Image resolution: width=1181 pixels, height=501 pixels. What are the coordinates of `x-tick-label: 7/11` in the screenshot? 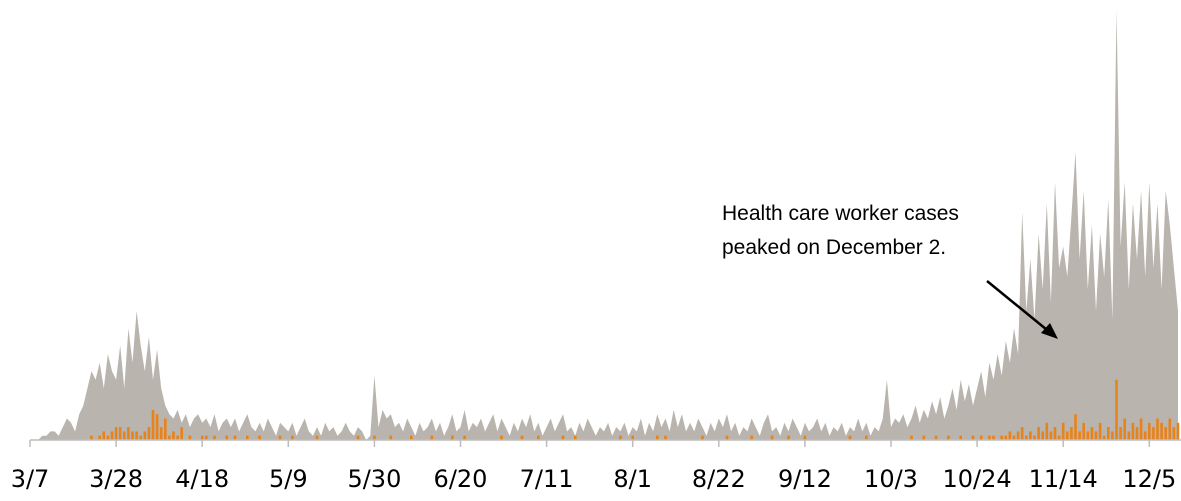 It's located at (547, 479).